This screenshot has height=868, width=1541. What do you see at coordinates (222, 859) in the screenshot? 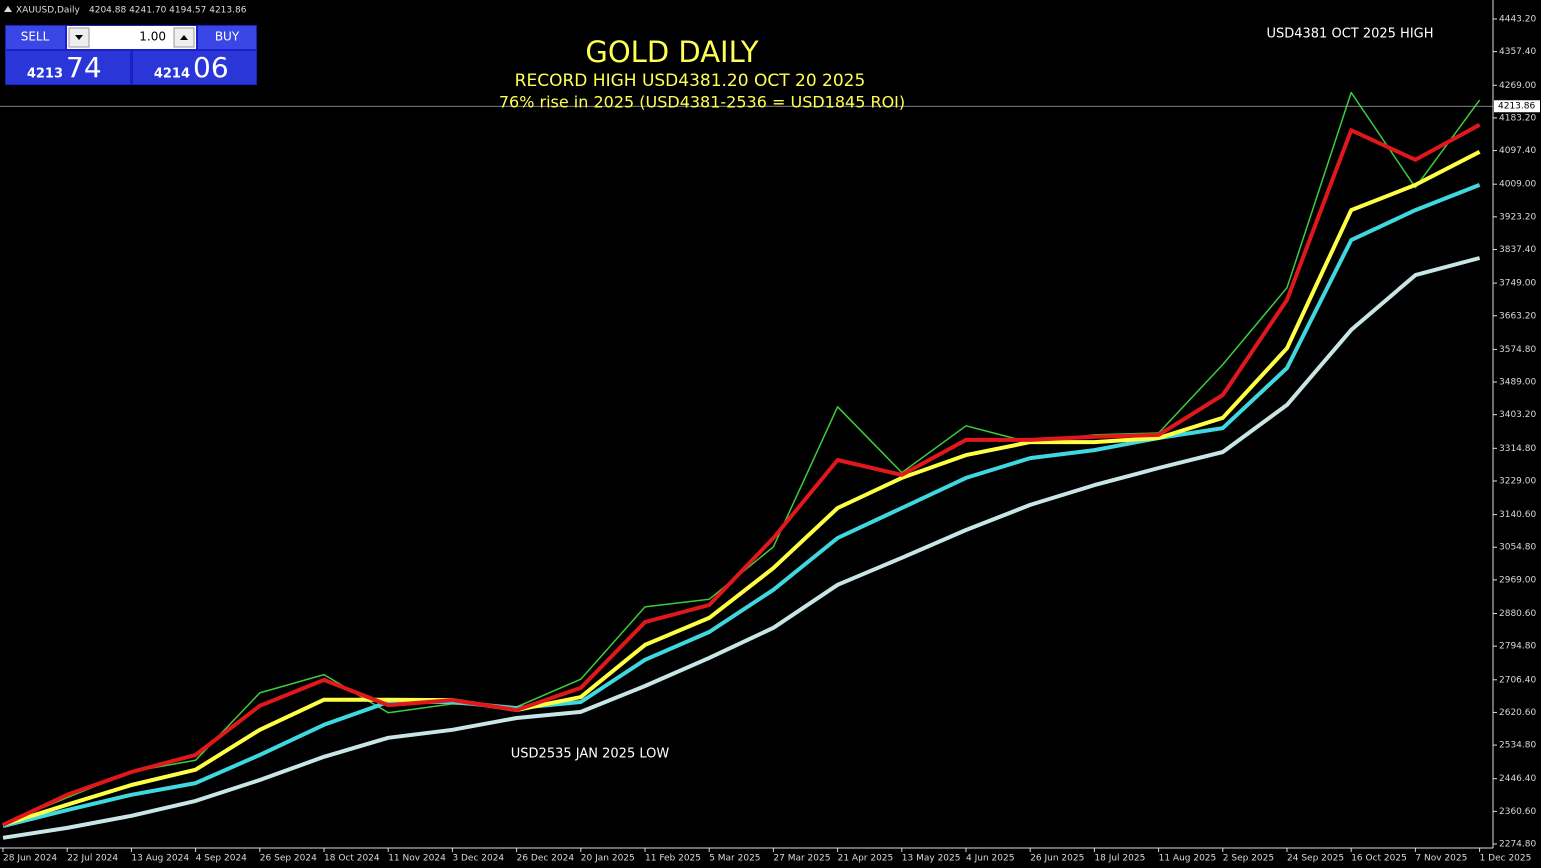
I see `x-tick-label: 4 Sep 2024` at bounding box center [222, 859].